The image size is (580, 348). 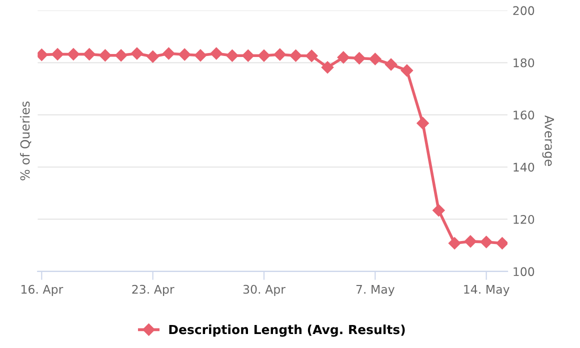 What do you see at coordinates (487, 290) in the screenshot?
I see `x-tick-label: 14. May` at bounding box center [487, 290].